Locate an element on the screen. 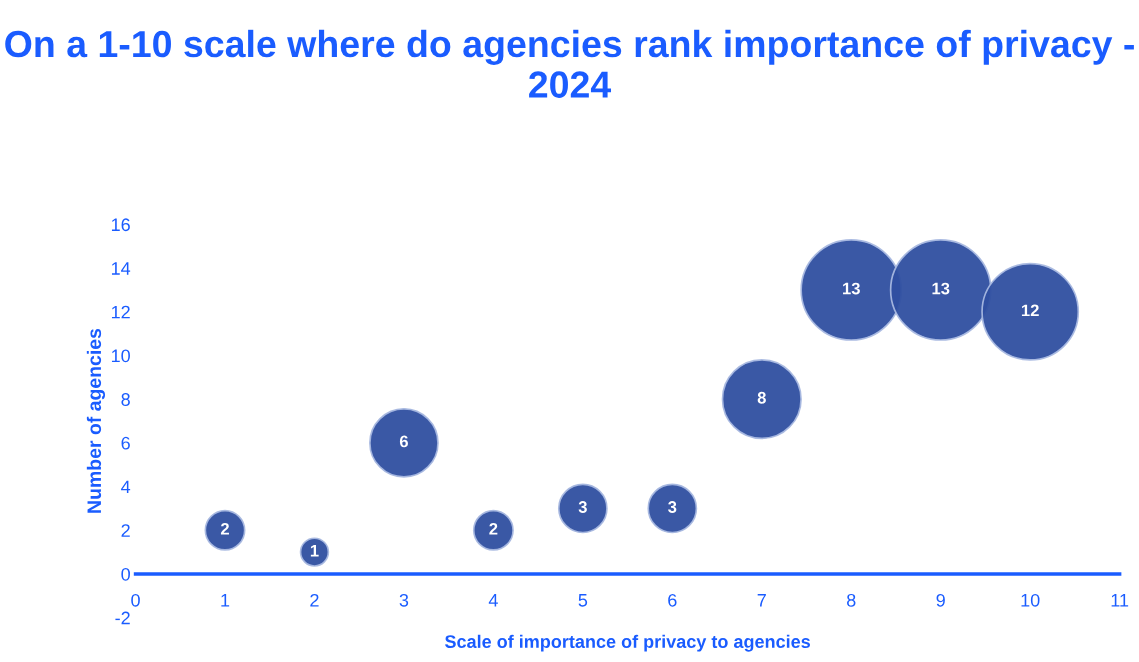 This screenshot has width=1139, height=662. y-axis-title: Number of agencies is located at coordinates (96, 420).